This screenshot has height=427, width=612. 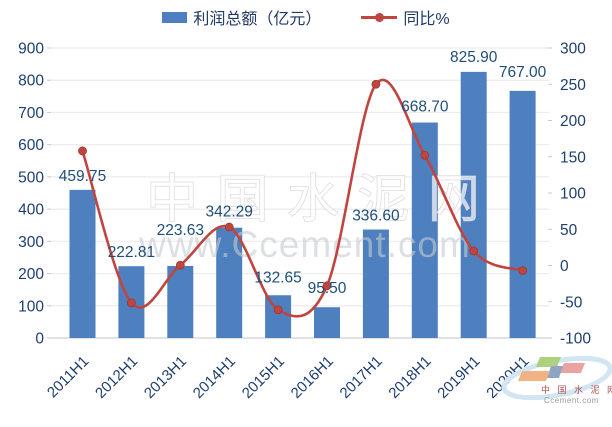 What do you see at coordinates (31, 81) in the screenshot?
I see `left-axis-tick-label: 800` at bounding box center [31, 81].